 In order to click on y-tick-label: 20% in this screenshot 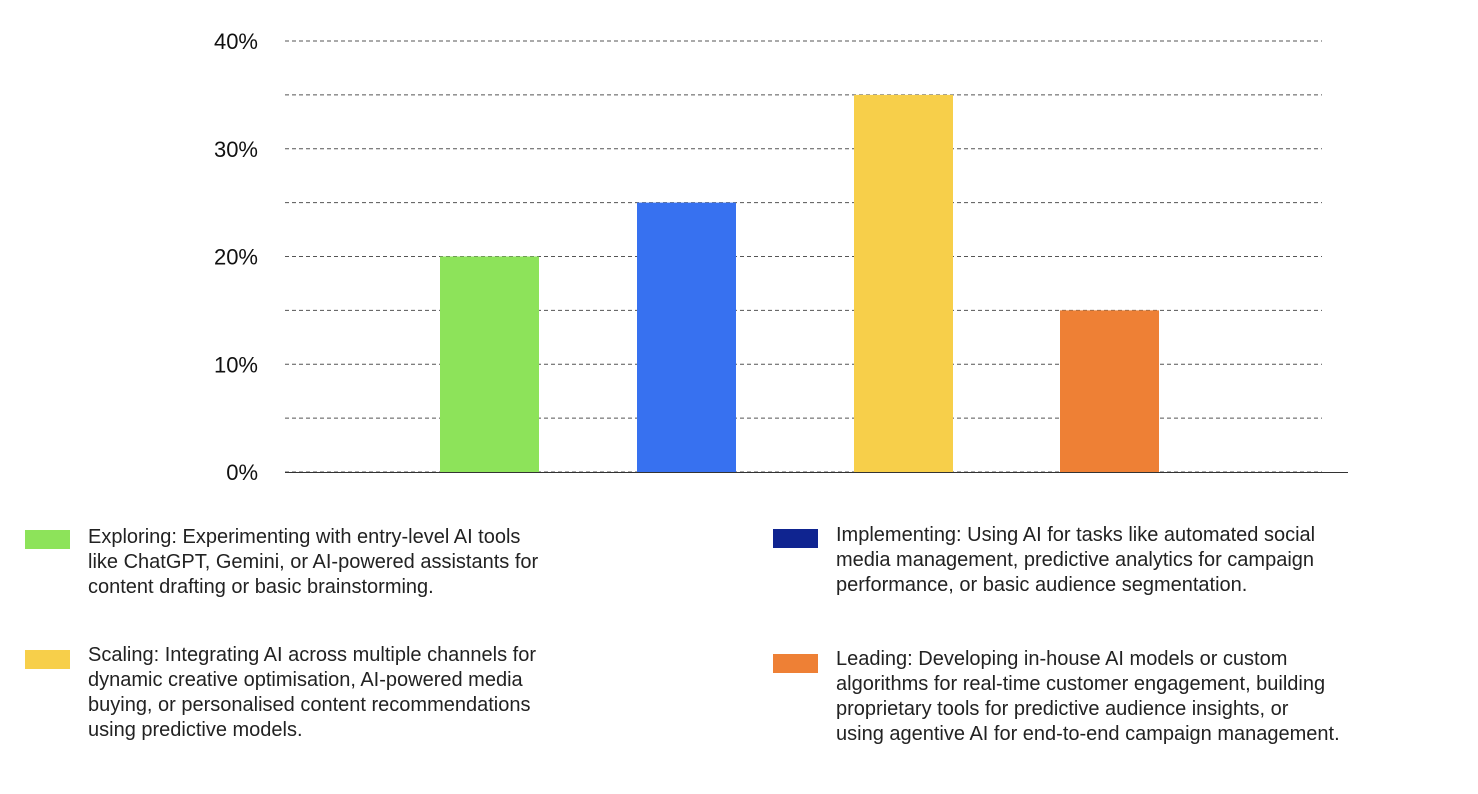, I will do `click(236, 257)`.